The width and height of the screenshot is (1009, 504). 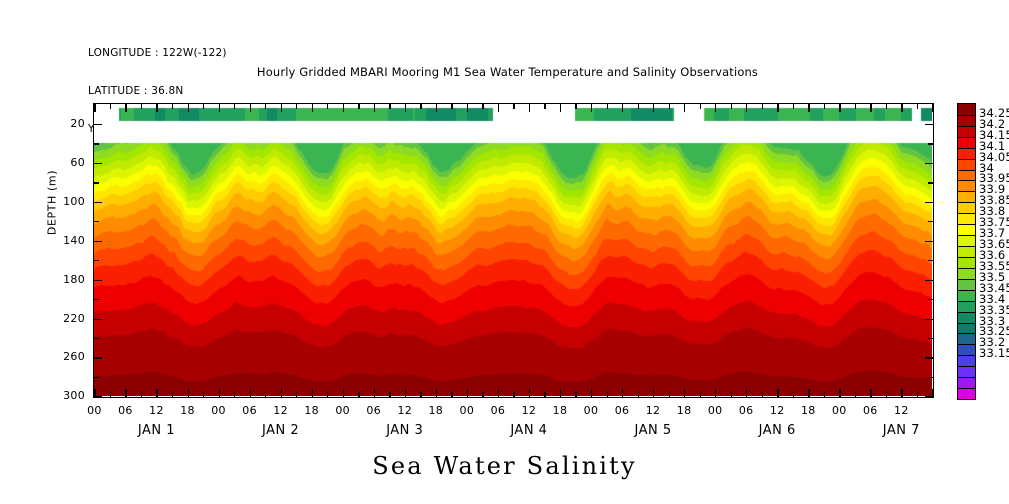 What do you see at coordinates (992, 211) in the screenshot?
I see `colorbar-tick-label: 33.8` at bounding box center [992, 211].